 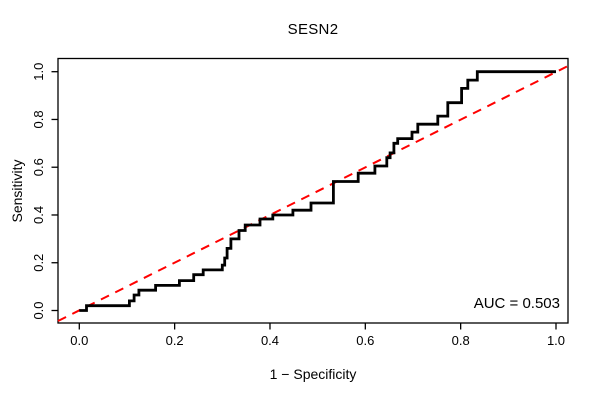 What do you see at coordinates (17, 191) in the screenshot?
I see `y-axis-title: Sensitivity` at bounding box center [17, 191].